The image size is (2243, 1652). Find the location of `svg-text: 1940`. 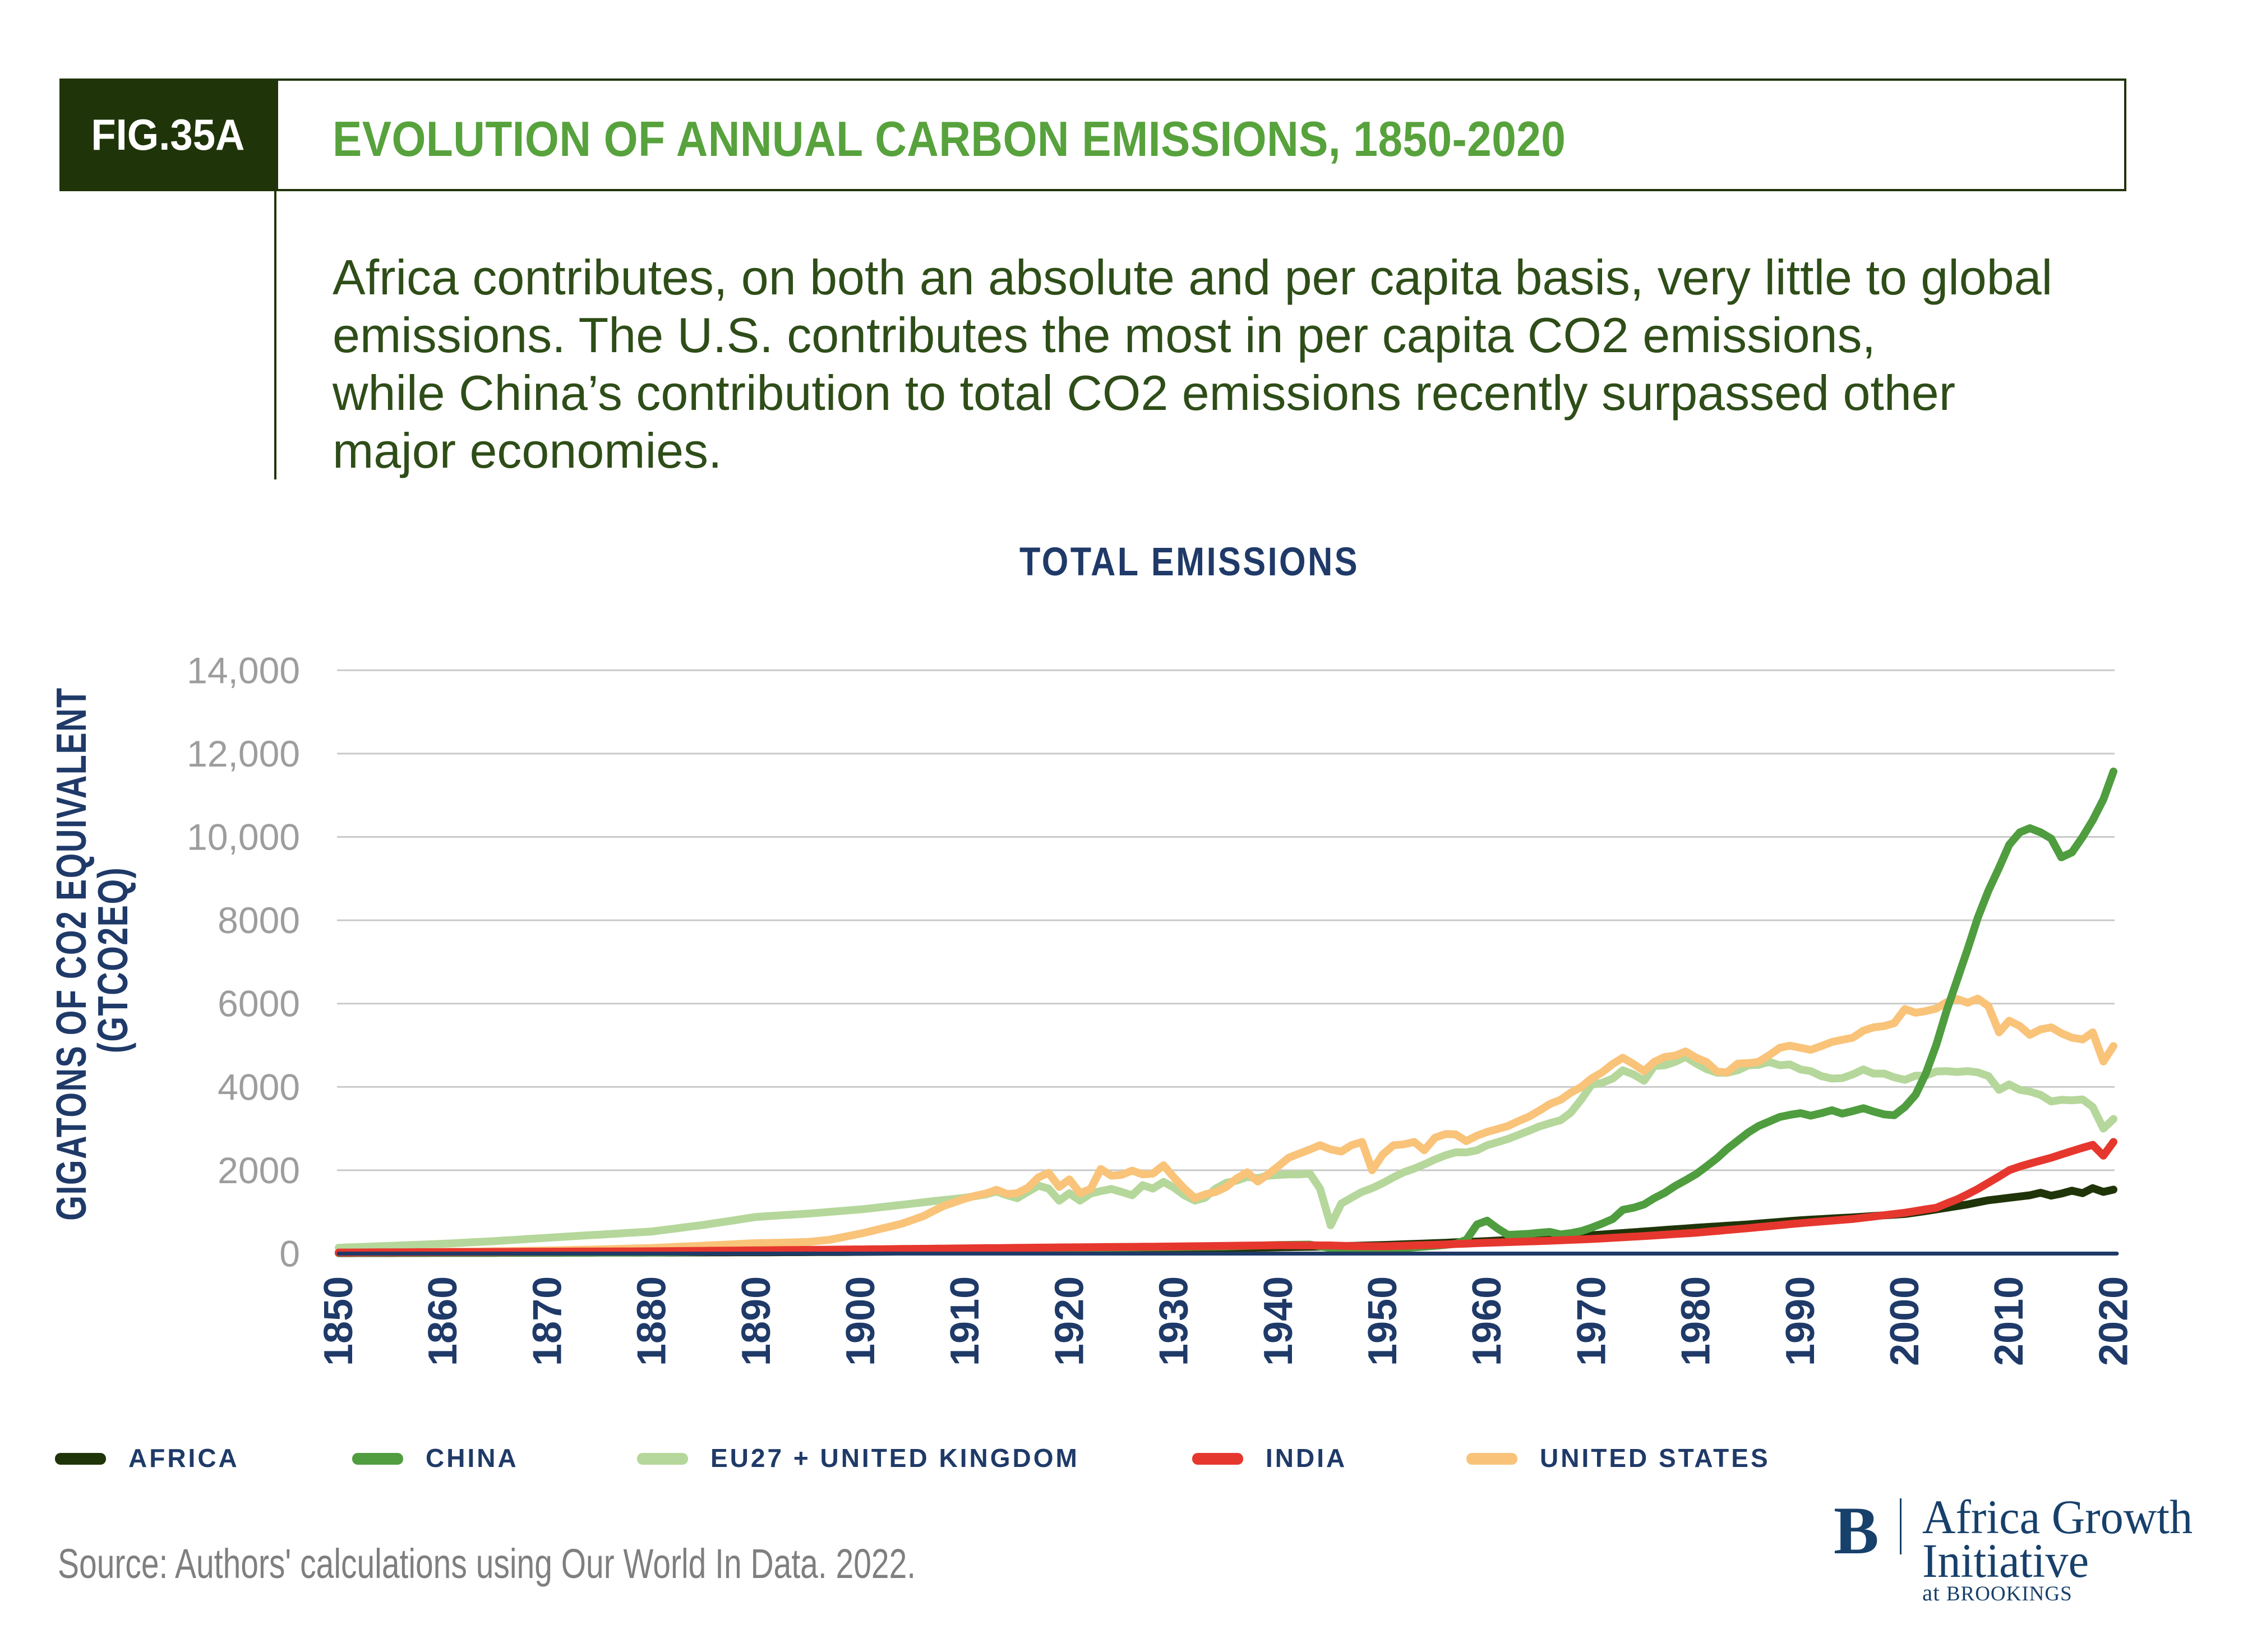

svg-text: 1940 is located at coordinates (1278, 1321).